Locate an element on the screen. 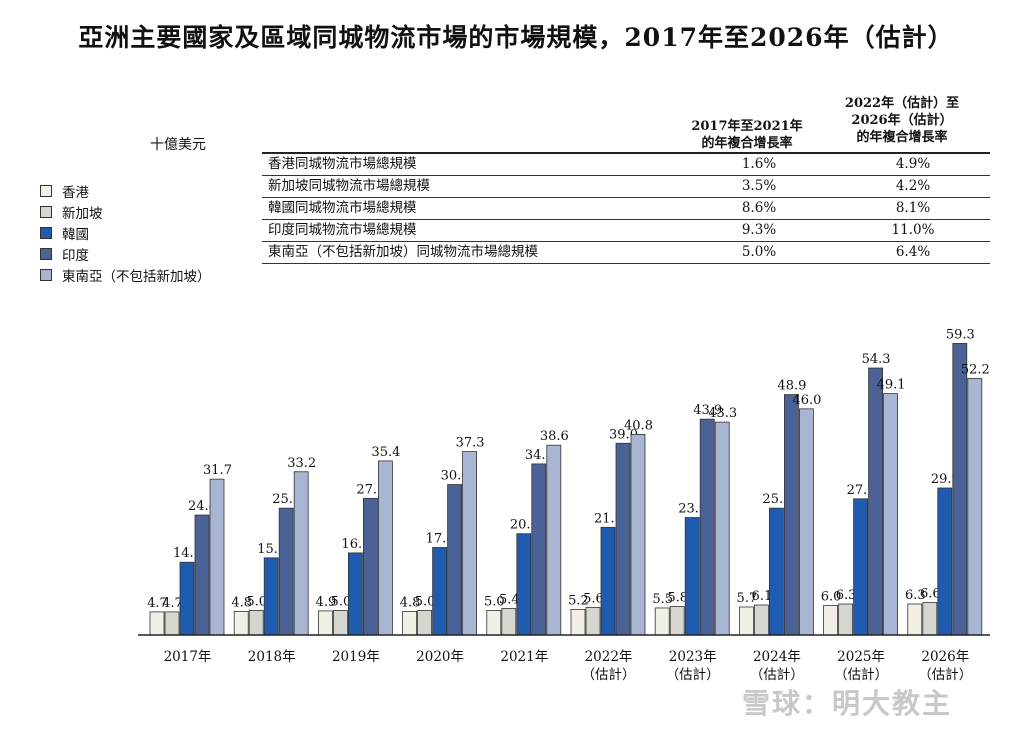 The width and height of the screenshot is (1032, 736). x-tick-label: 2024年 is located at coordinates (777, 657).